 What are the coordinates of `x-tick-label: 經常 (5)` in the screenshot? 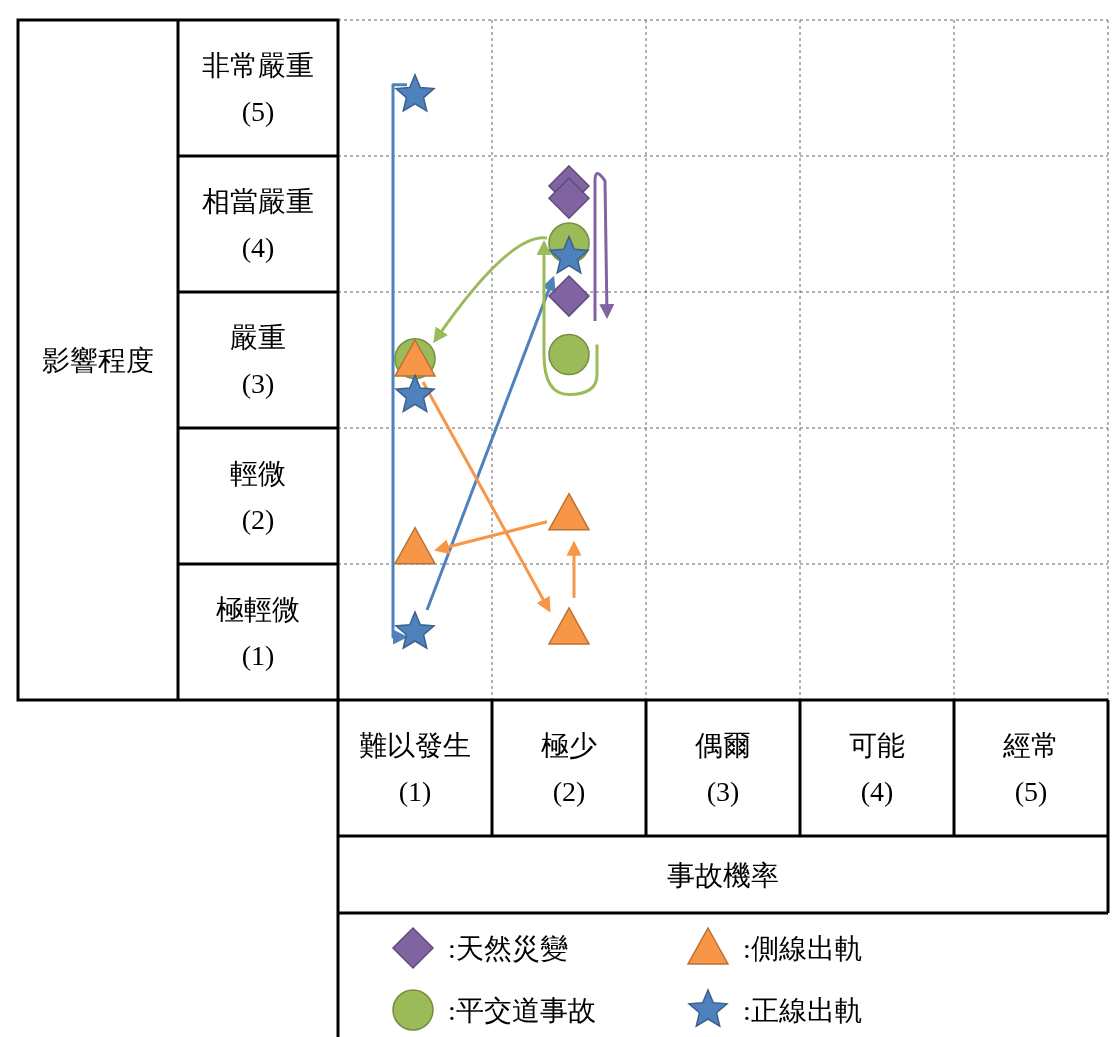 It's located at (1030, 768).